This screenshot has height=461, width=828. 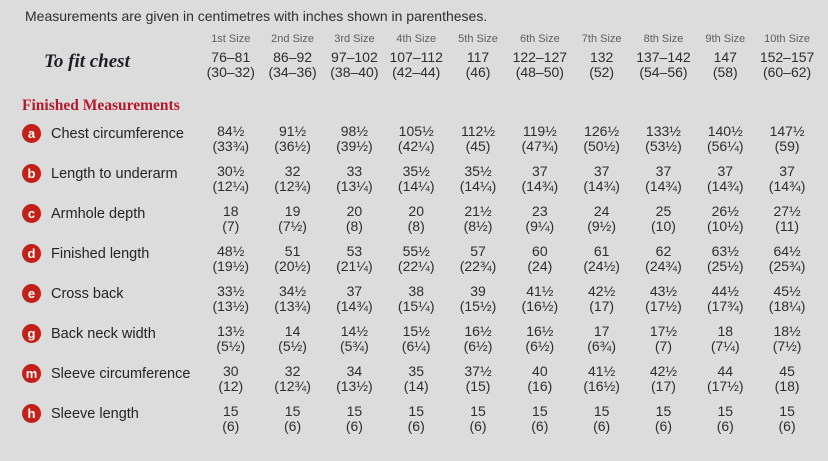 What do you see at coordinates (293, 57) in the screenshot?
I see `cm-value: 86–92` at bounding box center [293, 57].